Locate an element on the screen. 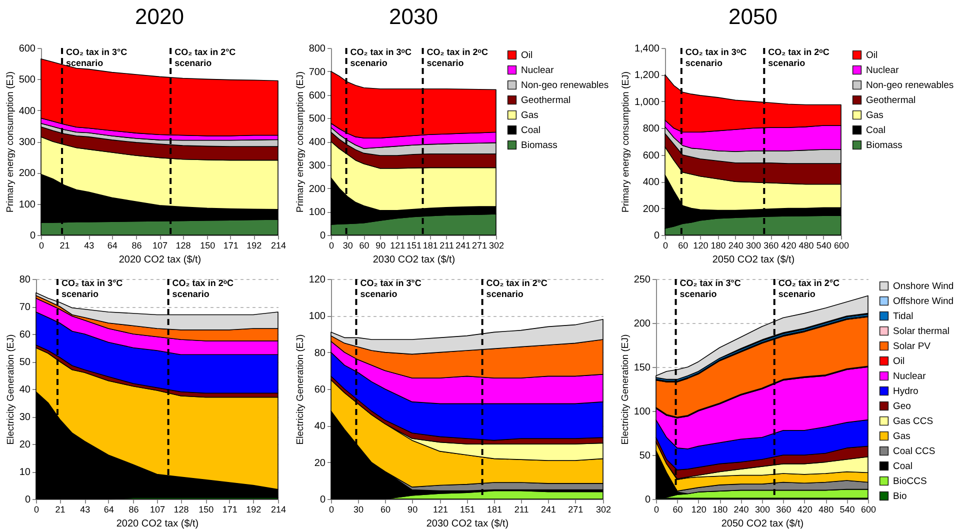 Image resolution: width=960 pixels, height=532 pixels. x-tick-label: 86 is located at coordinates (137, 245).